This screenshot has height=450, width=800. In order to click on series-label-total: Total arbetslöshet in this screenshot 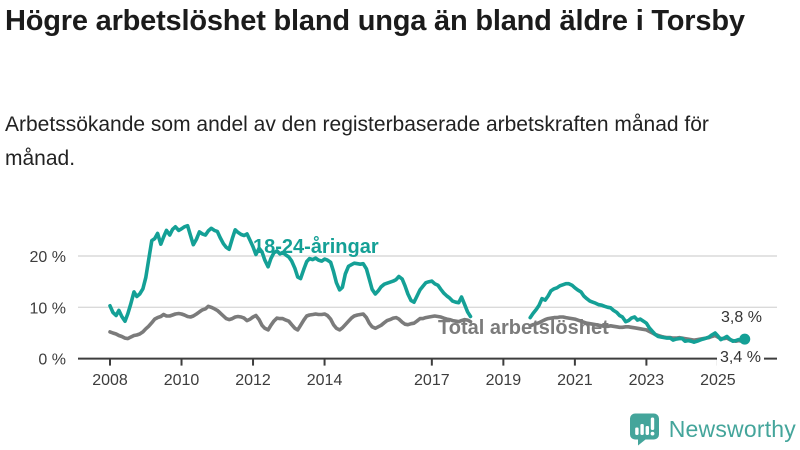, I will do `click(523, 328)`.